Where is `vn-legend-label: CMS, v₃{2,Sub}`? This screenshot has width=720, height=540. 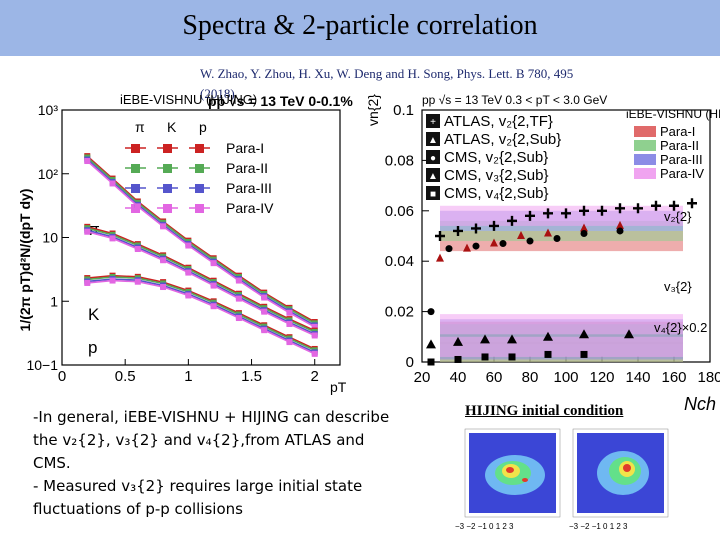 vn-legend-label: CMS, v₃{2,Sub} is located at coordinates (496, 175).